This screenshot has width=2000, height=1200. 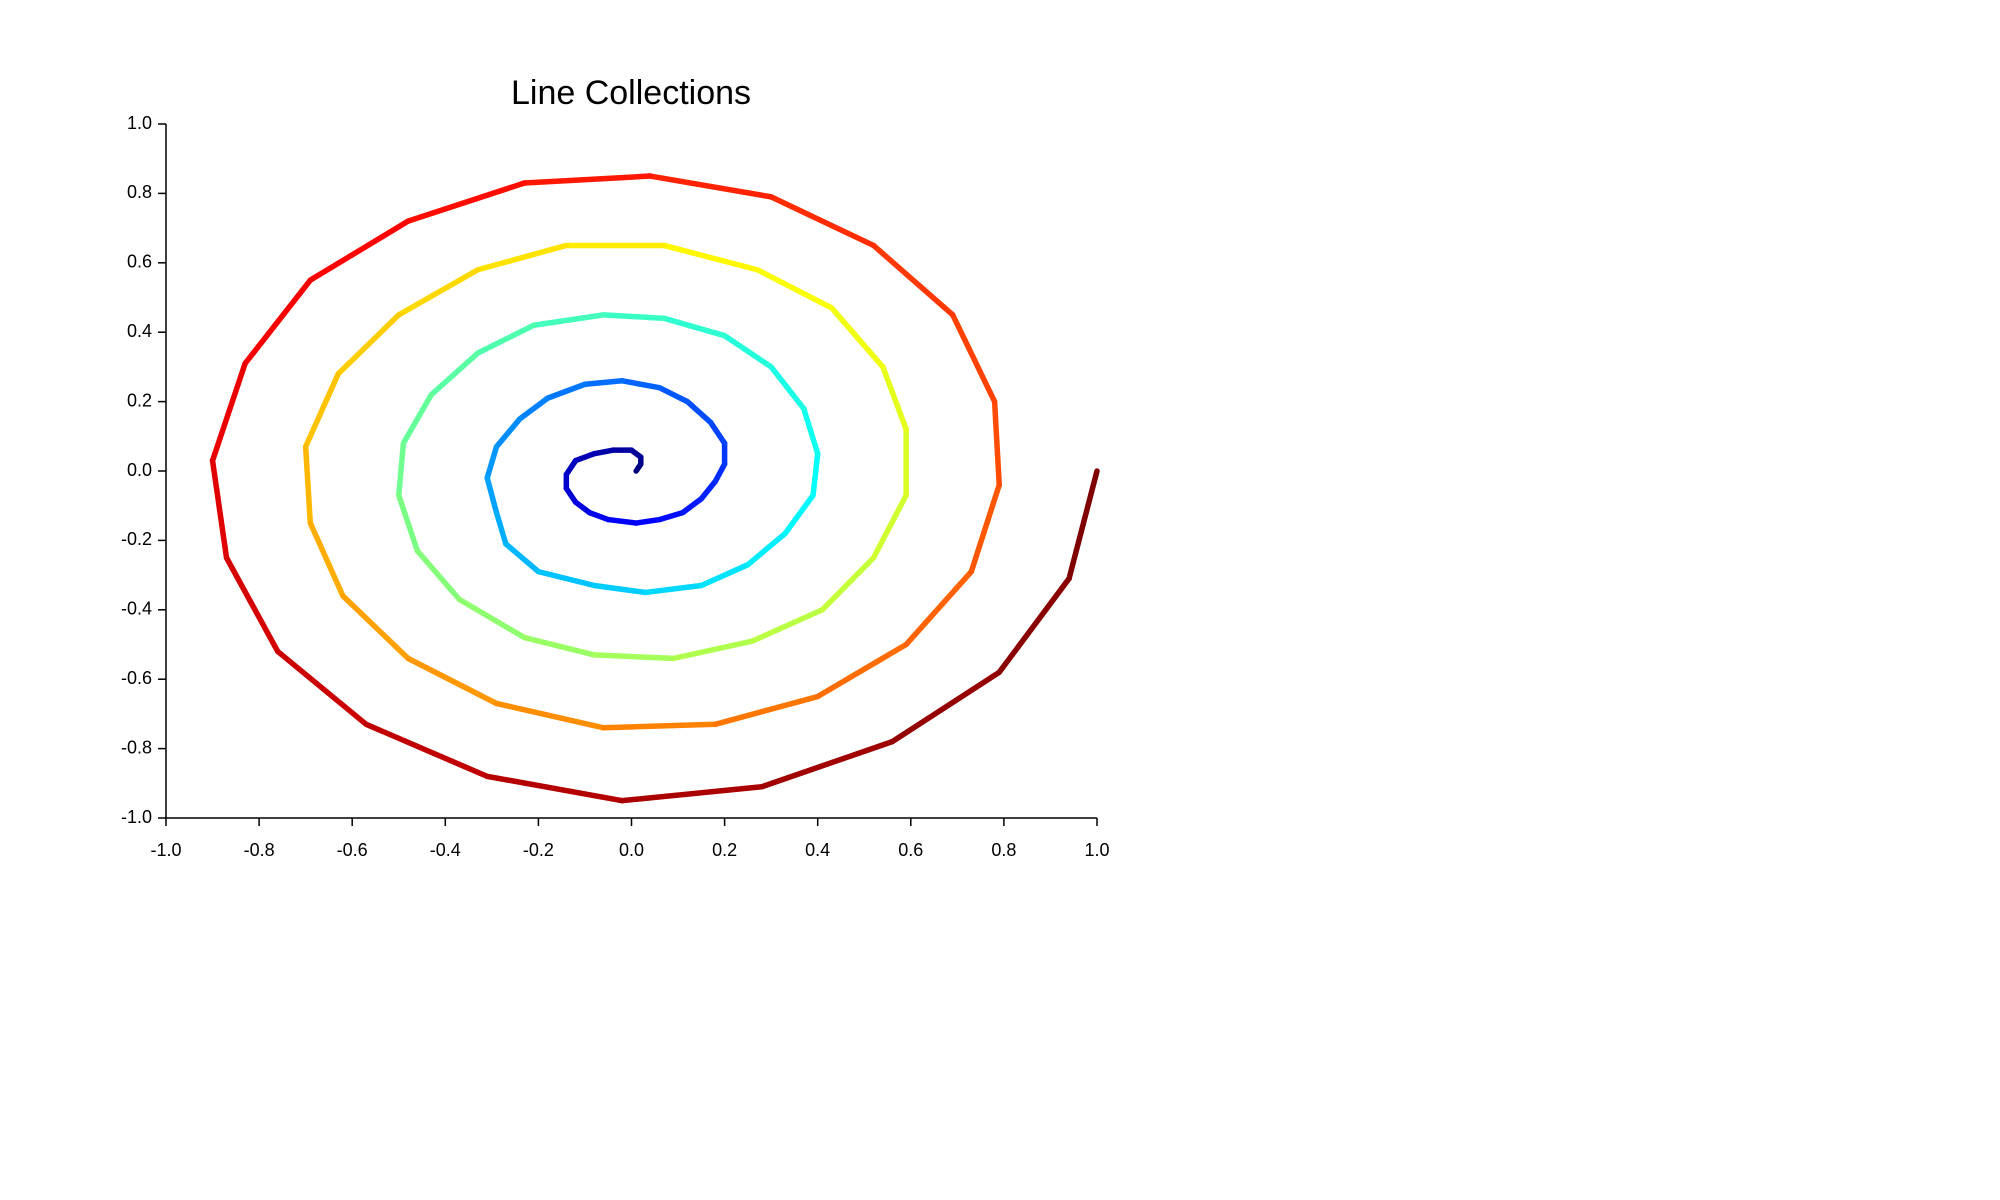 What do you see at coordinates (352, 850) in the screenshot?
I see `x-tick-label: -0.6` at bounding box center [352, 850].